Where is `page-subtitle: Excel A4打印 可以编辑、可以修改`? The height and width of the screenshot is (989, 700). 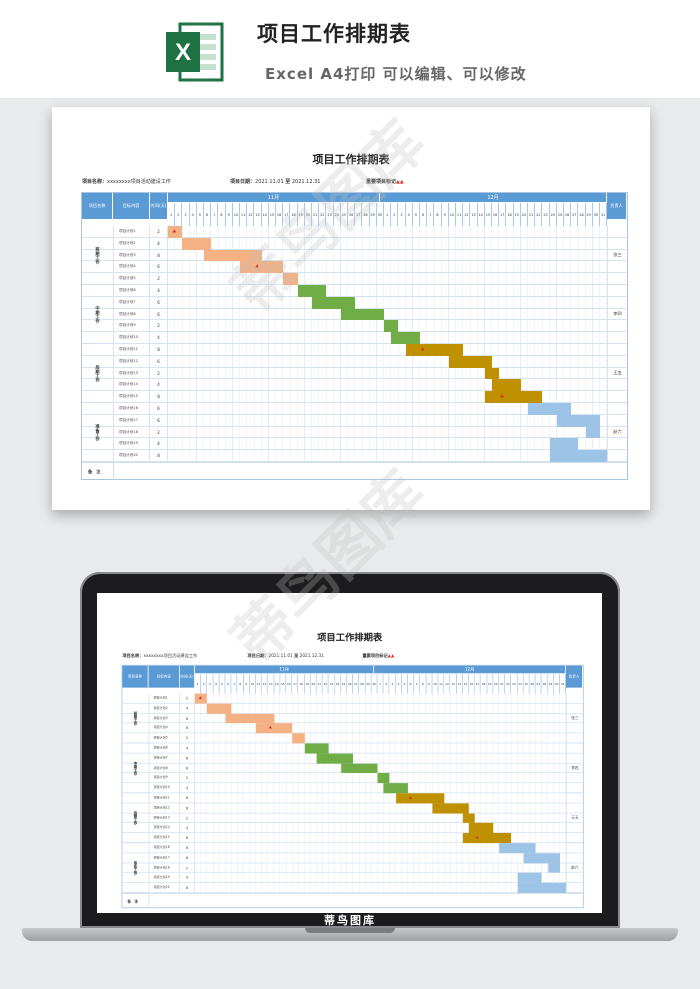 page-subtitle: Excel A4打印 可以编辑、可以修改 is located at coordinates (396, 74).